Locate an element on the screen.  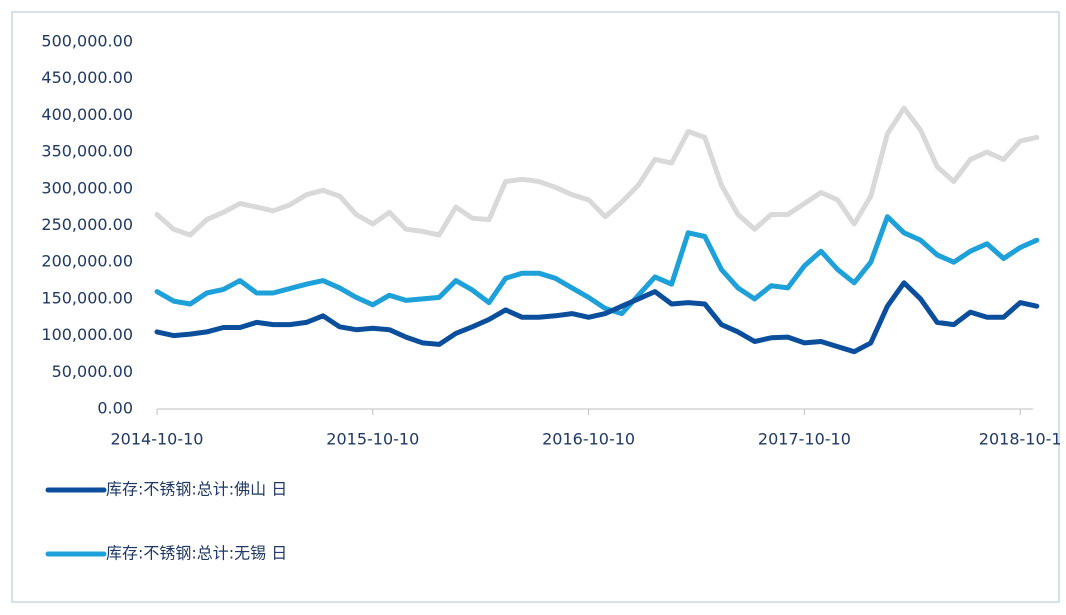
y-tick-label: 450,000.00 is located at coordinates (87, 77).